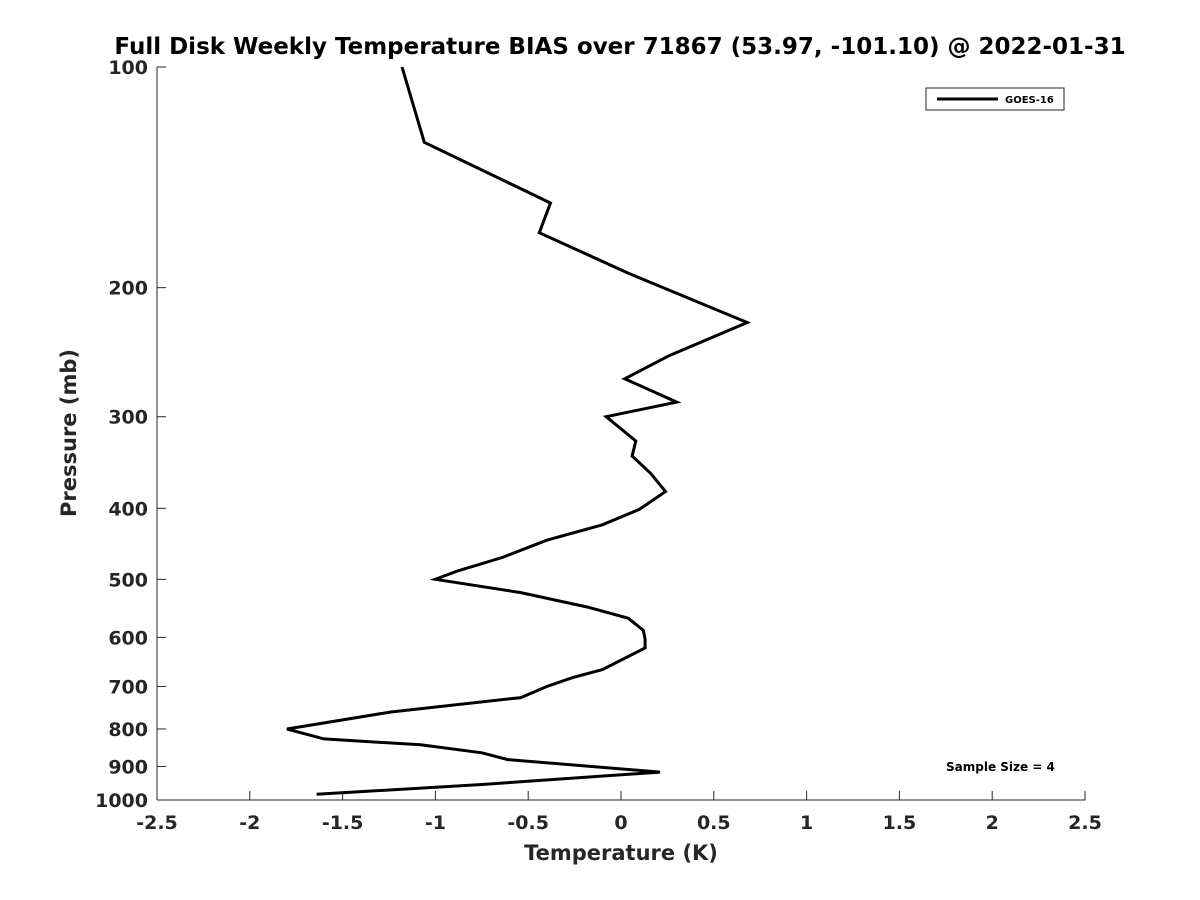 This screenshot has height=900, width=1200. I want to click on x-tick-label: 1.5, so click(900, 823).